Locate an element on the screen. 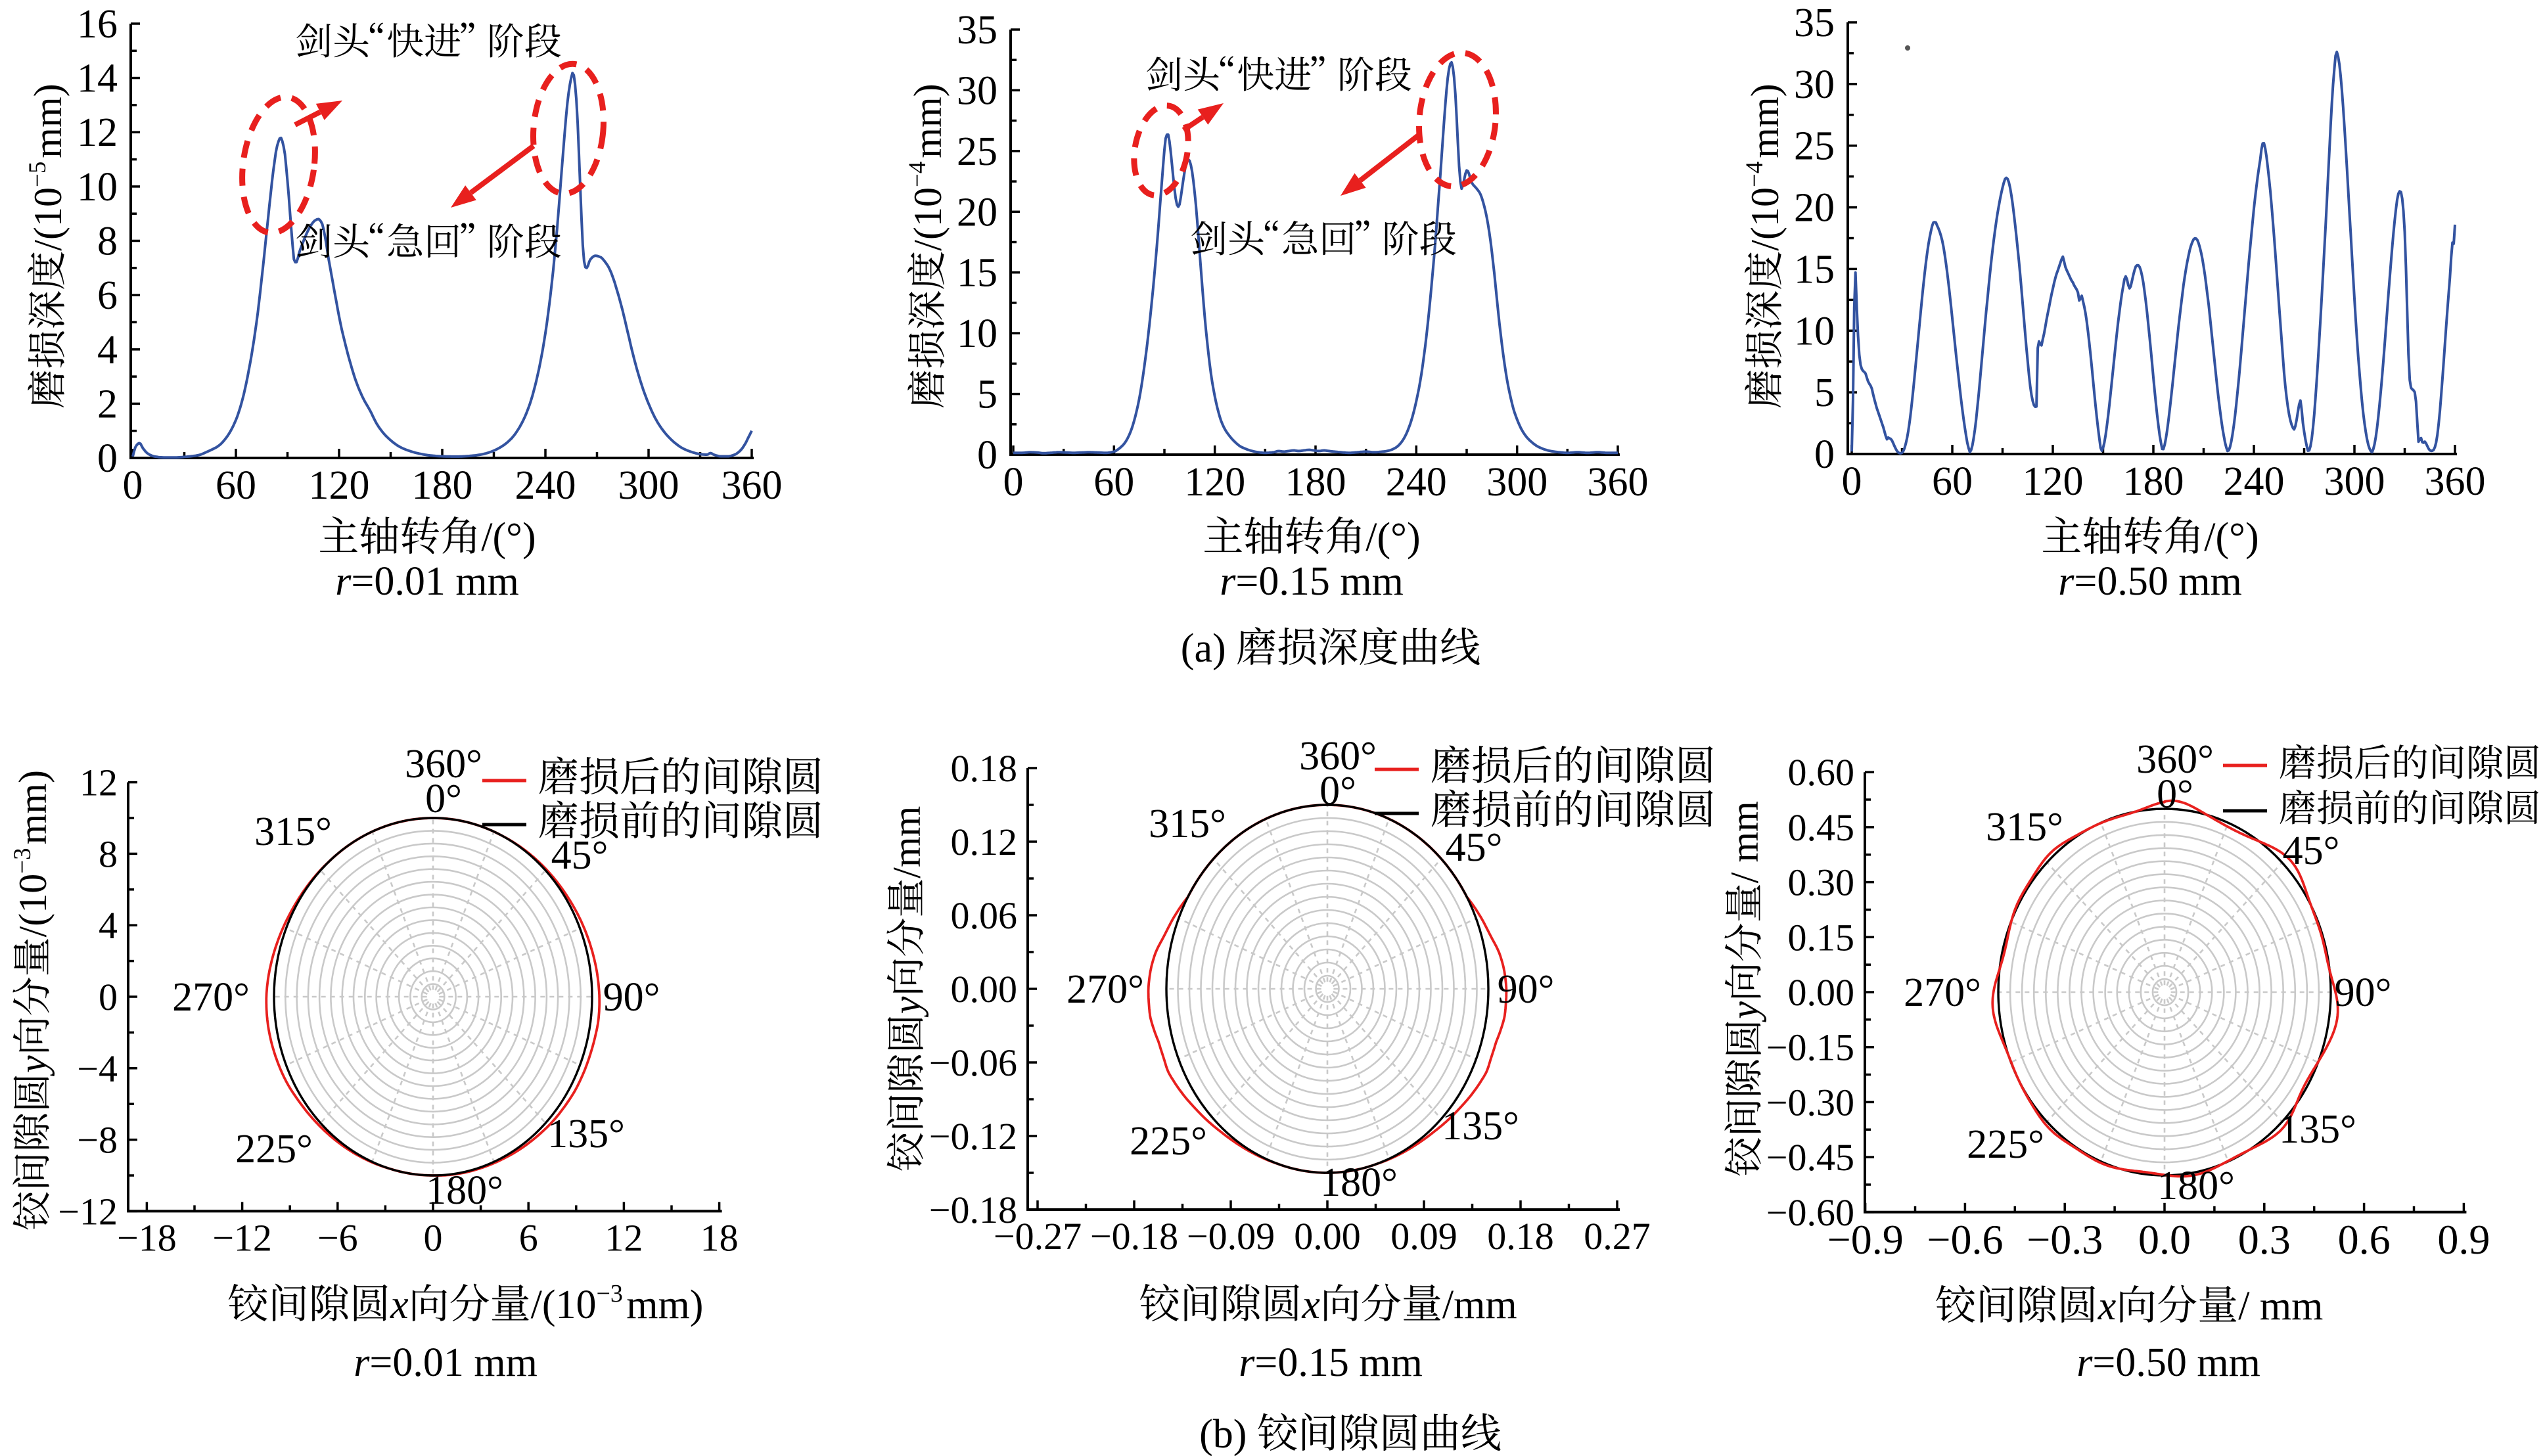  svg-text: 16 is located at coordinates (97, 24).